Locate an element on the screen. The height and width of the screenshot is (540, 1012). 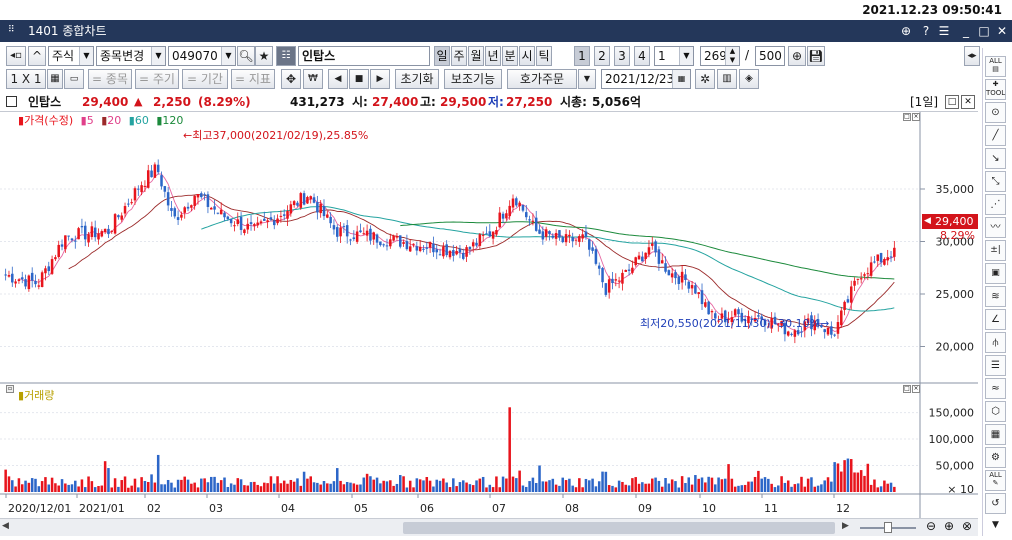
scroll-right-icon: ▶ is located at coordinates (380, 79).